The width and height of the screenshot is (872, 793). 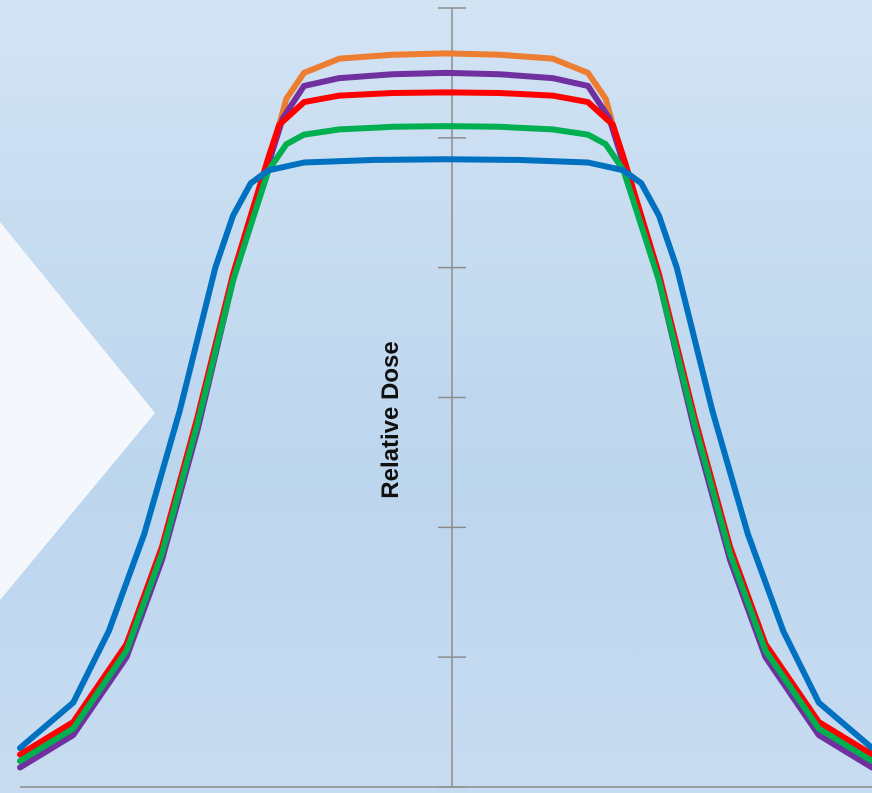 I want to click on y-axis-ticks, so click(x=452, y=397).